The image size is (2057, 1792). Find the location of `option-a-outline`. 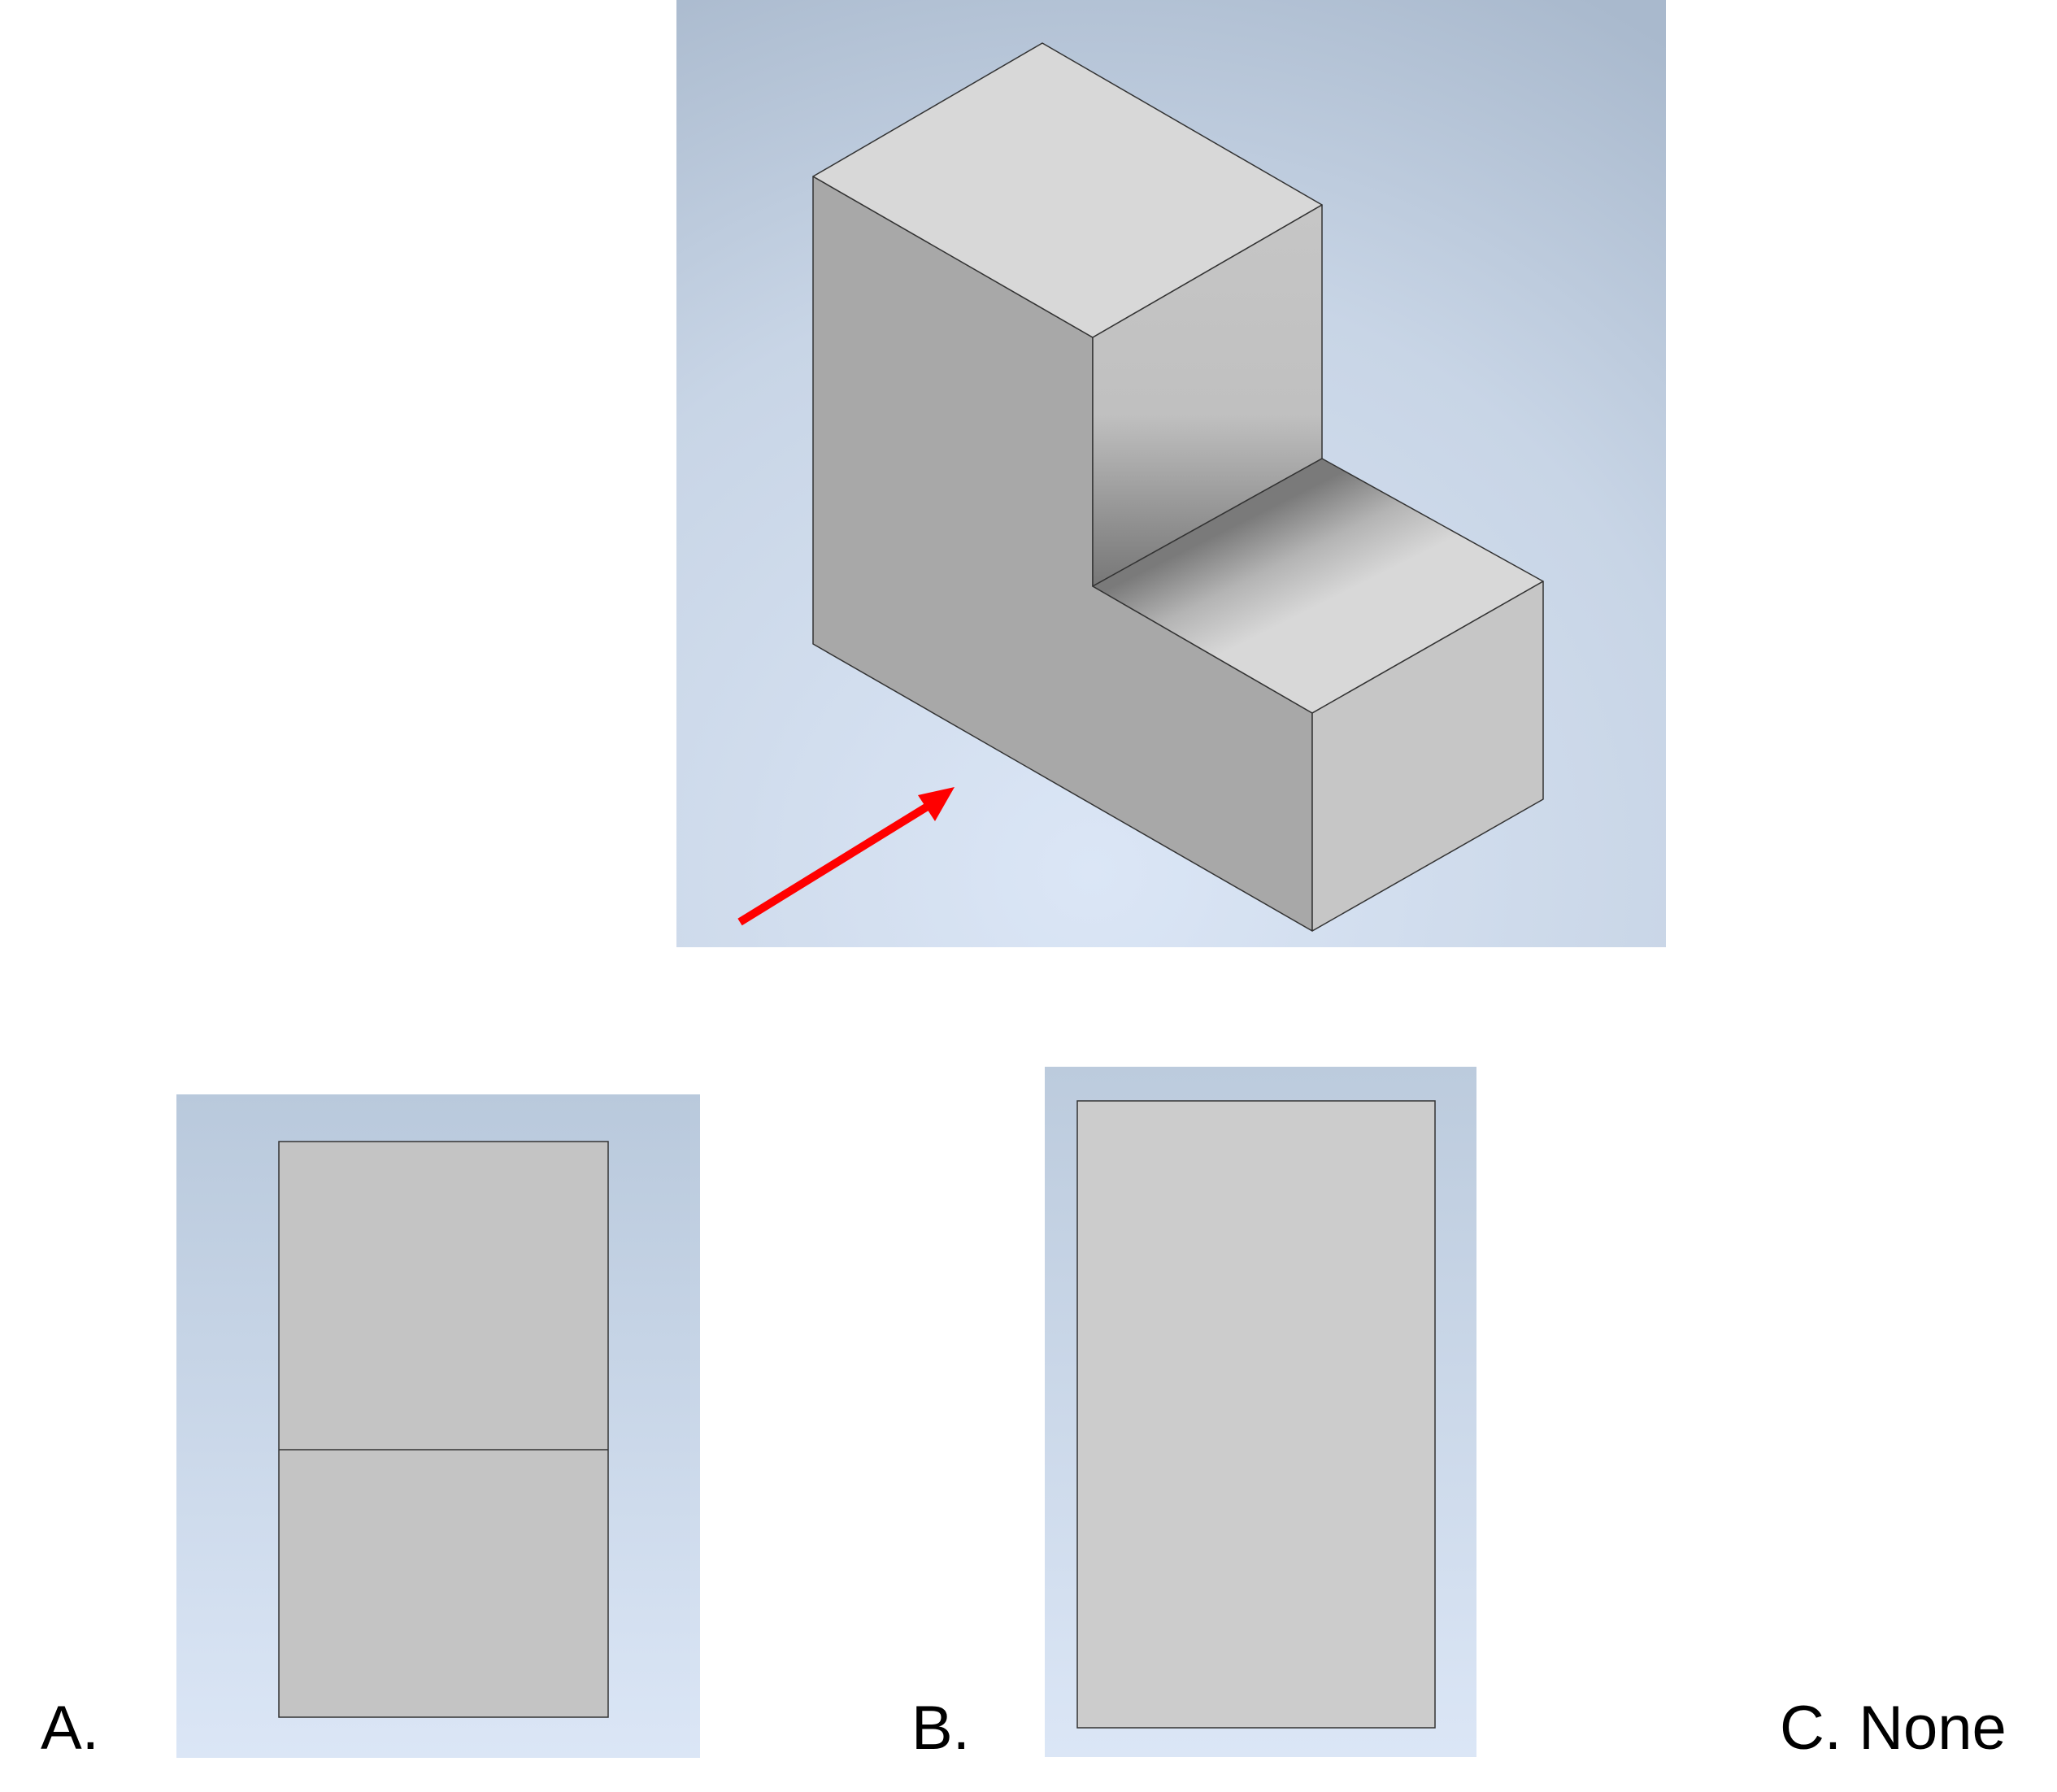

option-a-outline is located at coordinates (443, 1429).